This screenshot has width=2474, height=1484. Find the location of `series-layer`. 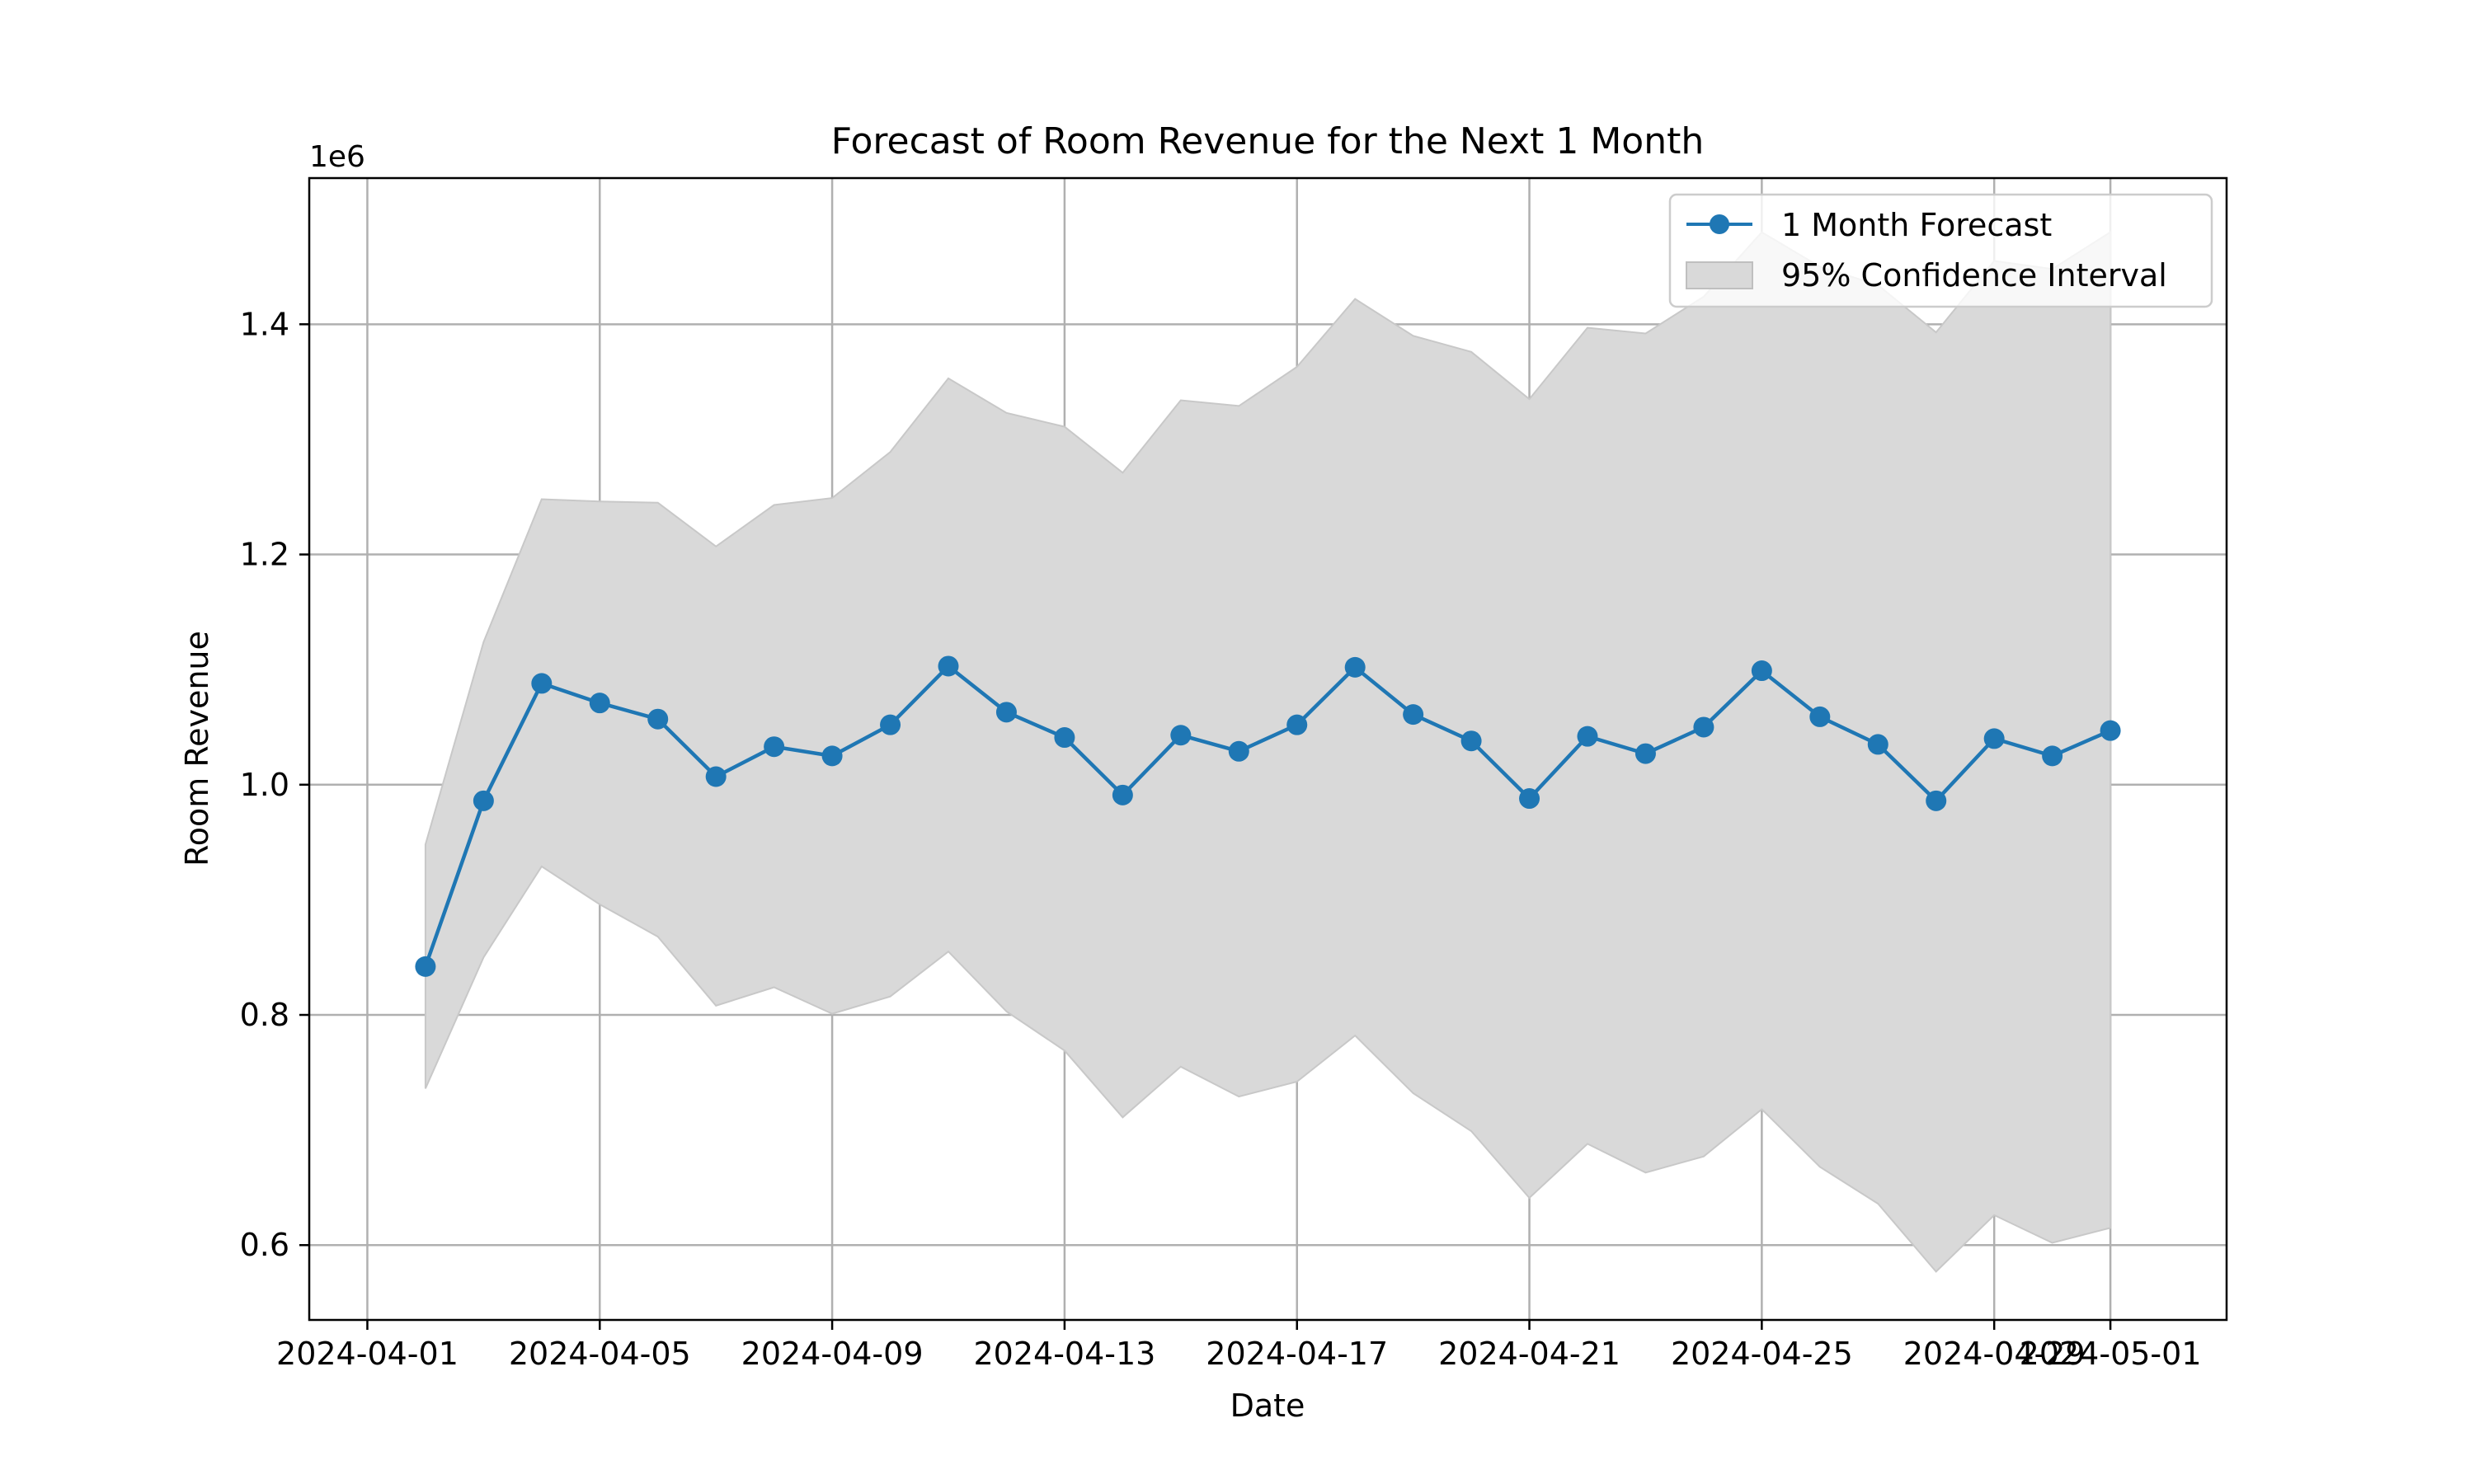

series-layer is located at coordinates (1268, 816).